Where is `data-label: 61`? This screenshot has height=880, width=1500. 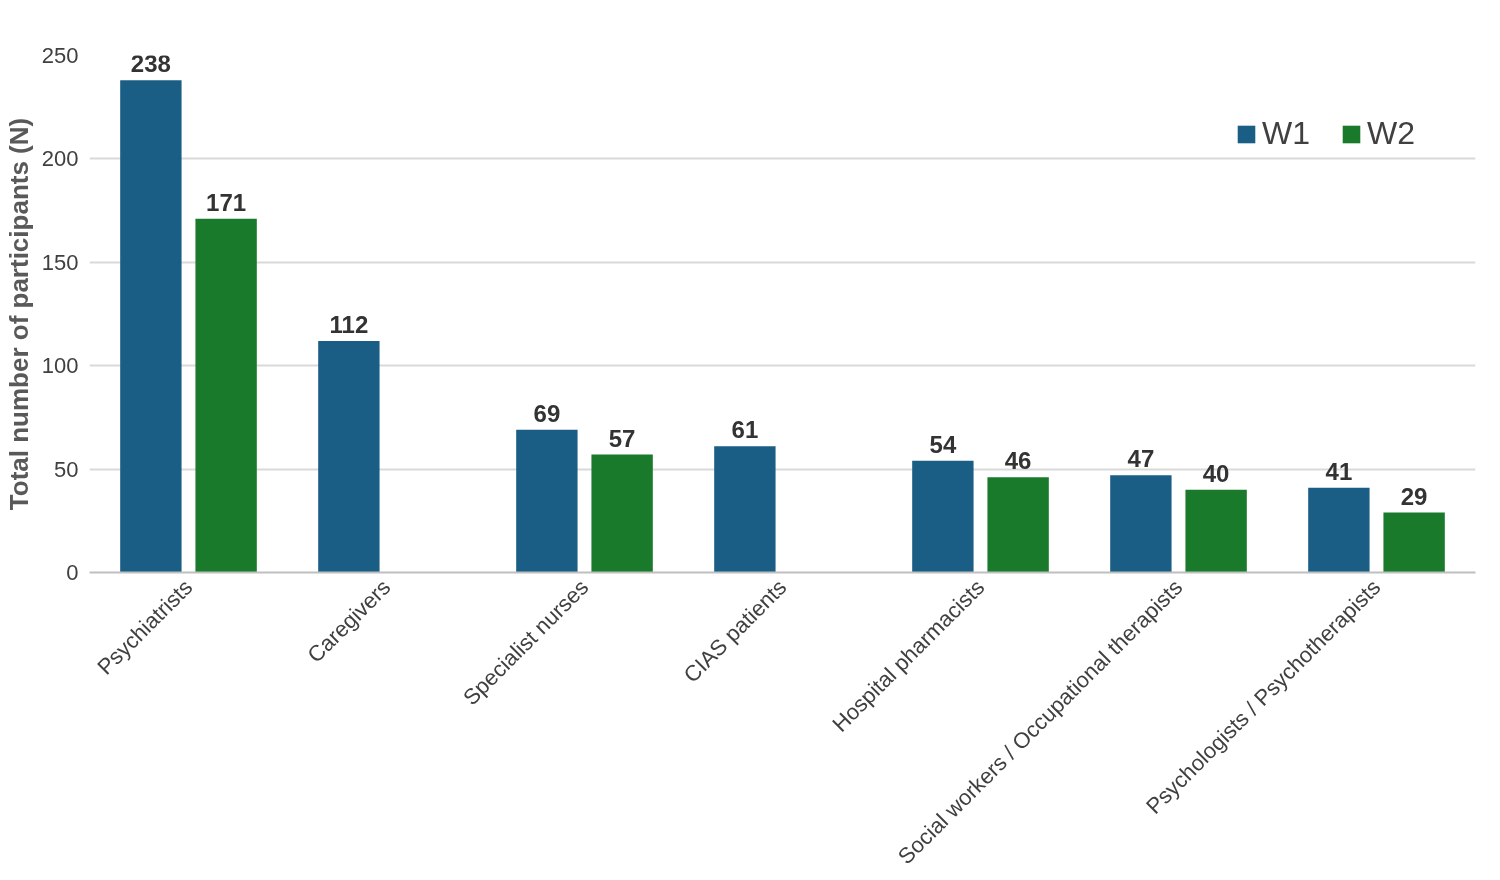
data-label: 61 is located at coordinates (745, 430).